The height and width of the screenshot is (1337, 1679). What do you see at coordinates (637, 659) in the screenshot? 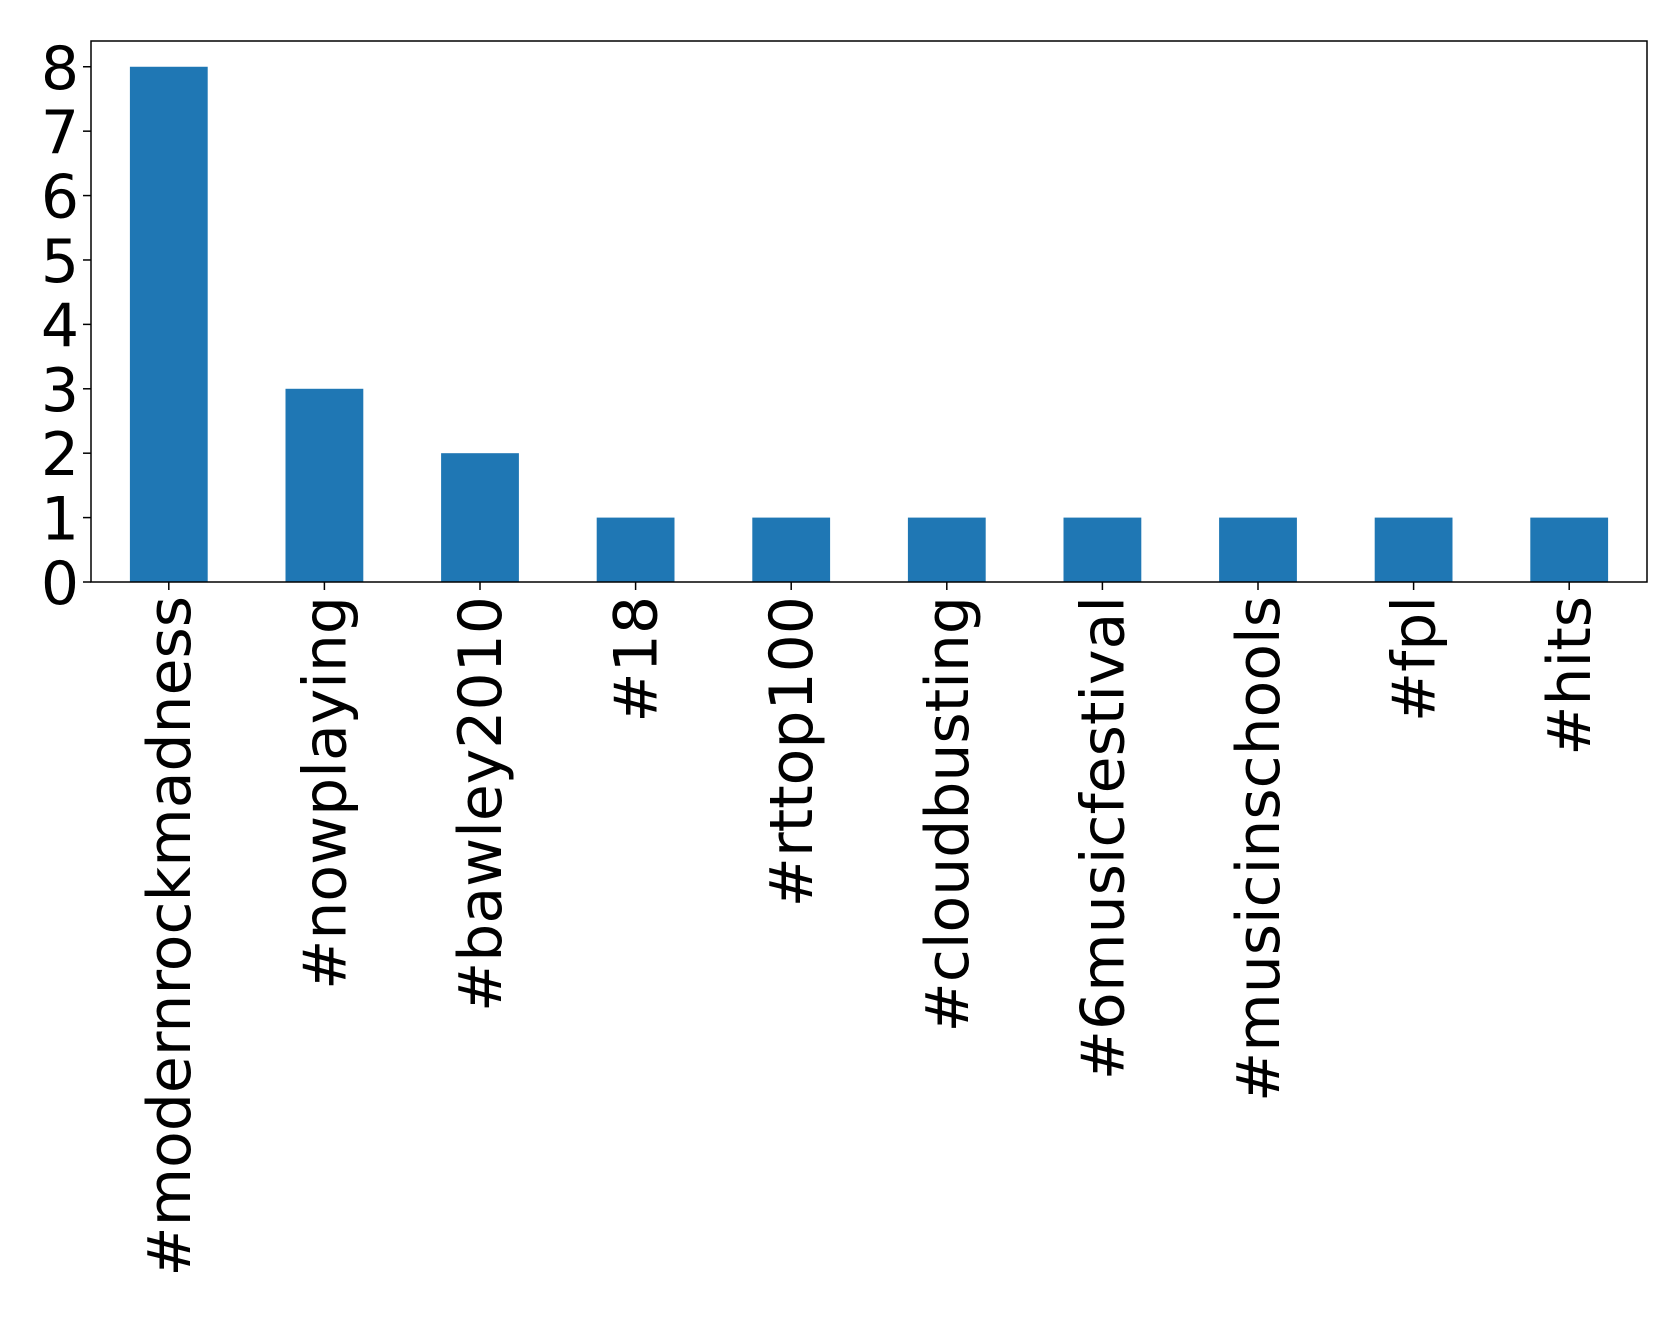
I see `x-tick-label: #18` at bounding box center [637, 659].